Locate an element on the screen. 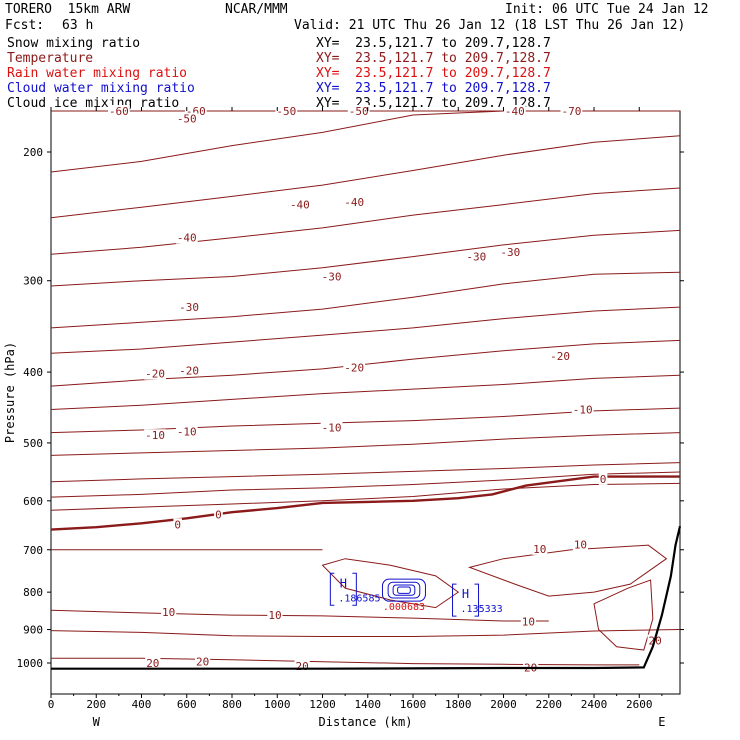 This screenshot has height=740, width=740. x-tick-label: 1600 is located at coordinates (413, 704).